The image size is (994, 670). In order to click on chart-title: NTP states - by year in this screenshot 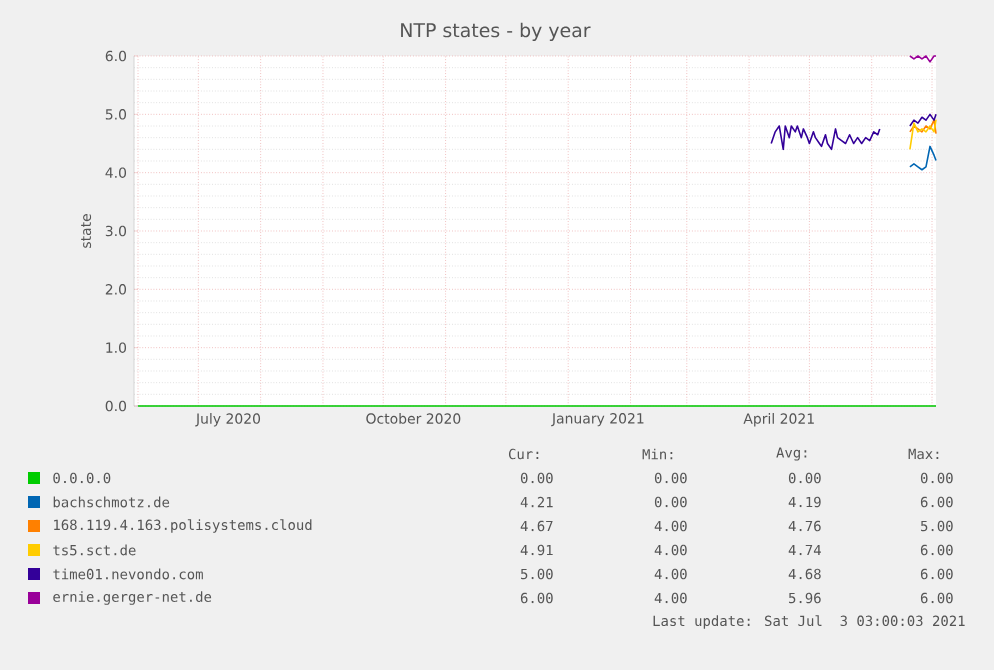, I will do `click(496, 32)`.